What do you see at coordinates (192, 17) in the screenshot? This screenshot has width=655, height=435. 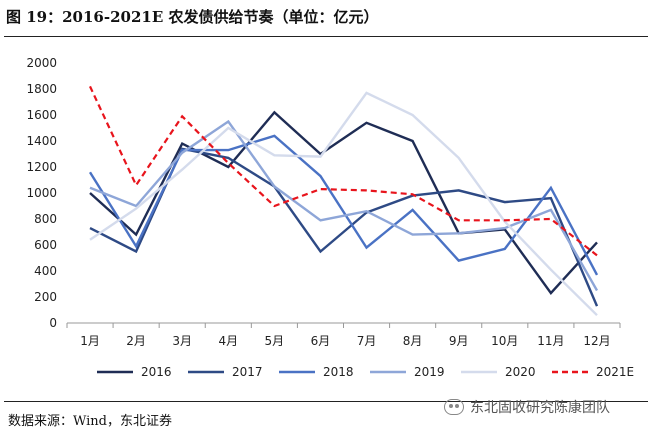 I see `chart-title: 图 19：2016-2021E 农发债供给节奏（单位：亿元）` at bounding box center [192, 17].